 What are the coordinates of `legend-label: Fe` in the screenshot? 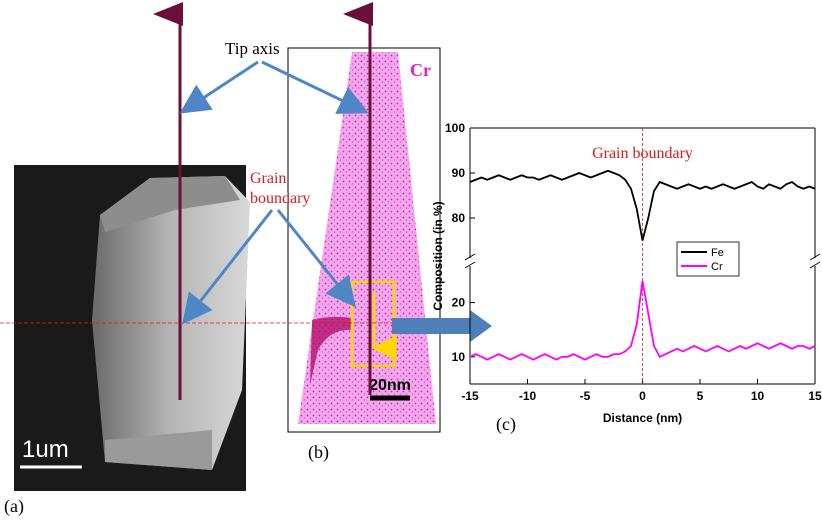 It's located at (717, 253).